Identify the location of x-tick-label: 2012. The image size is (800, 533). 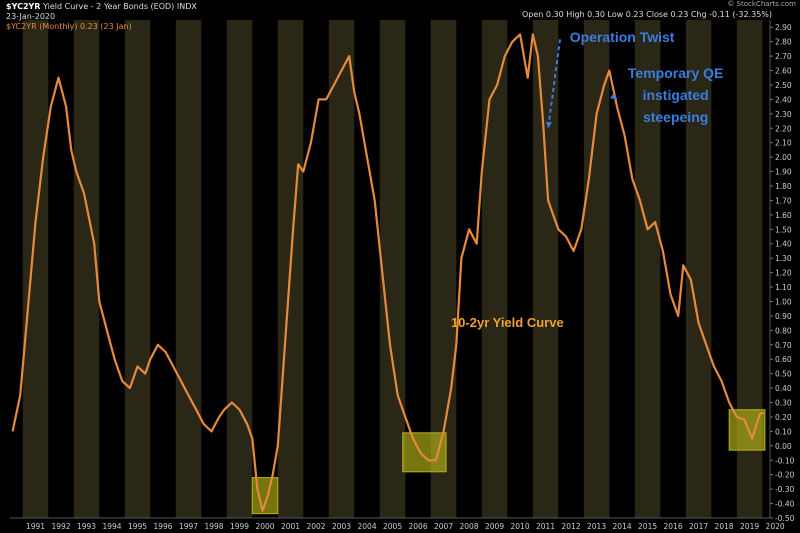
(571, 526).